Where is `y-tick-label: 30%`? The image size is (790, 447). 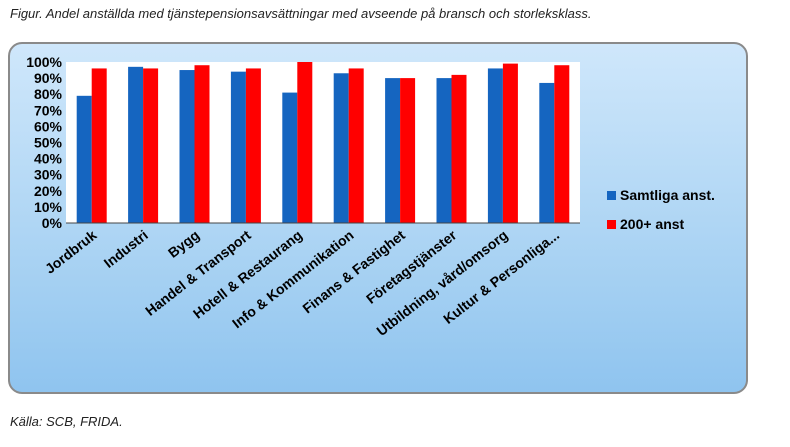
y-tick-label: 30% is located at coordinates (48, 175).